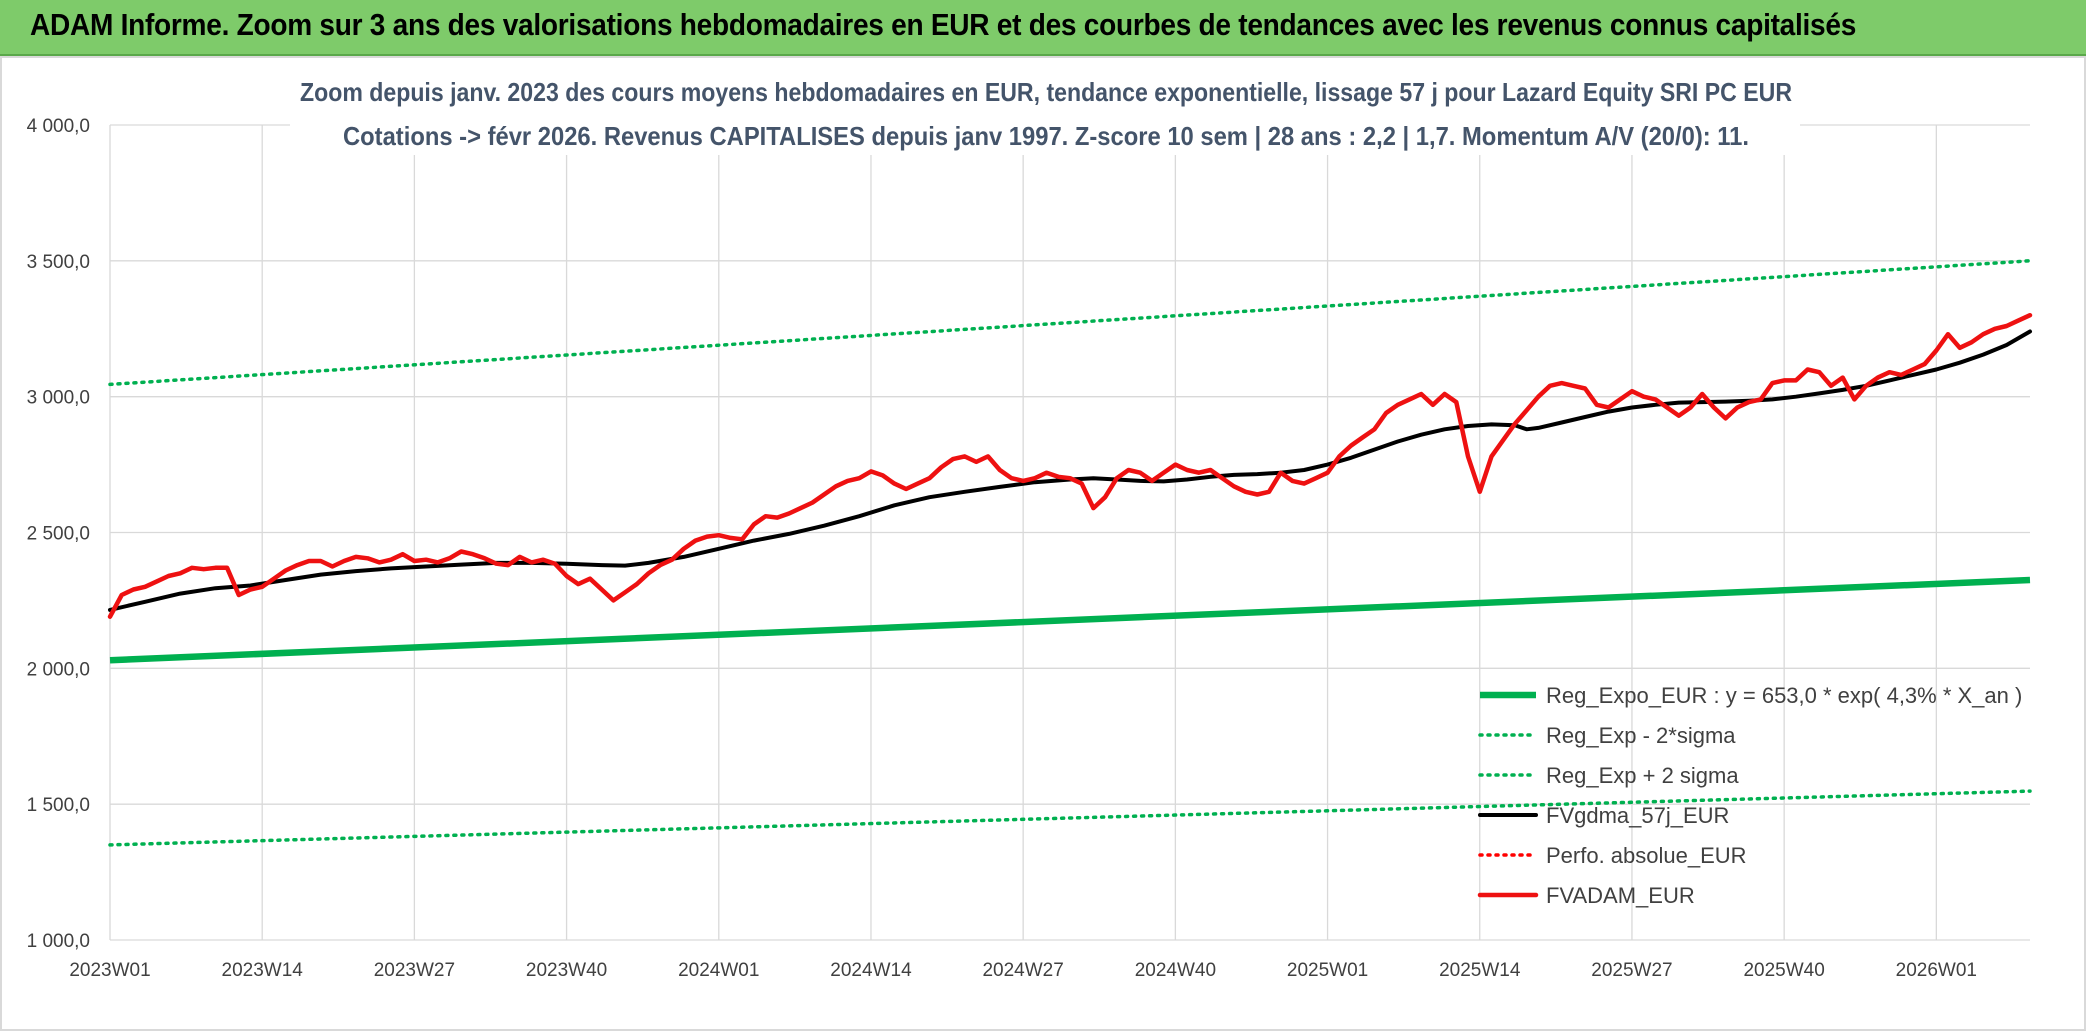  What do you see at coordinates (58, 398) in the screenshot?
I see `y-tick-label: 3 000,0` at bounding box center [58, 398].